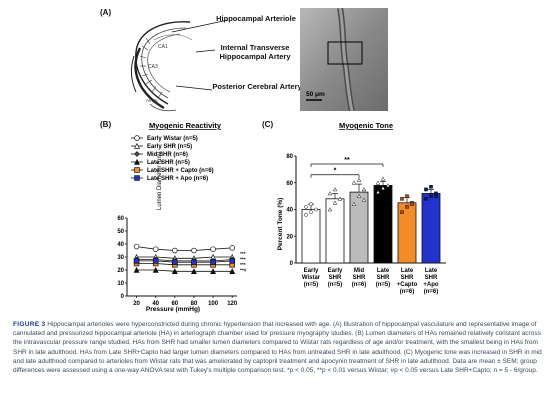 This screenshot has height=412, width=554. What do you see at coordinates (280, 224) in the screenshot?
I see `chart-c-ylabel: Percent Tone (%)` at bounding box center [280, 224].